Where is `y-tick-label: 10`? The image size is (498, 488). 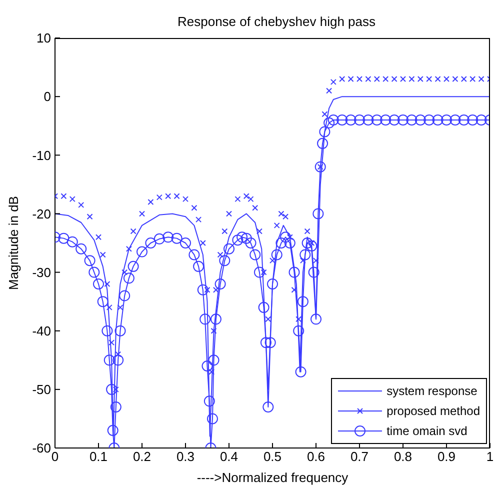
y-tick-label: 10 is located at coordinates (43, 38).